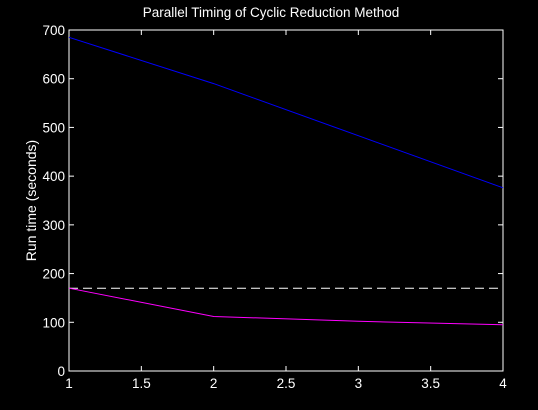 This screenshot has height=410, width=538. Describe the element at coordinates (141, 383) in the screenshot. I see `x-tick-label: 1.5` at that location.